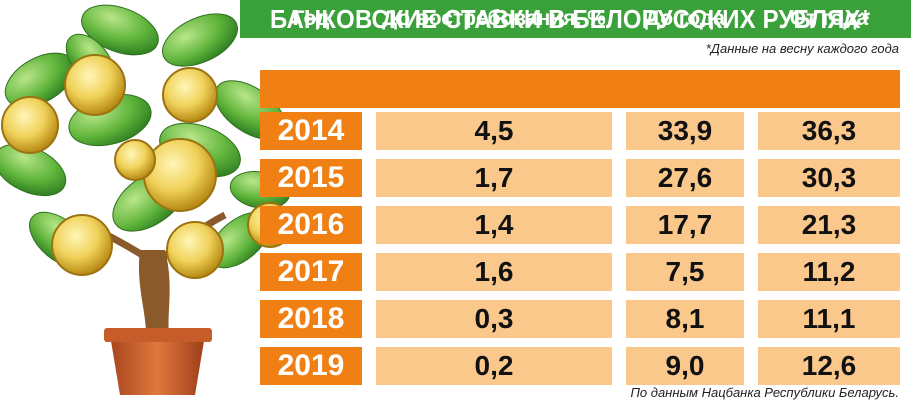 The height and width of the screenshot is (404, 911). What do you see at coordinates (494, 319) in the screenshot?
I see `cell-demand: 0,3` at bounding box center [494, 319].